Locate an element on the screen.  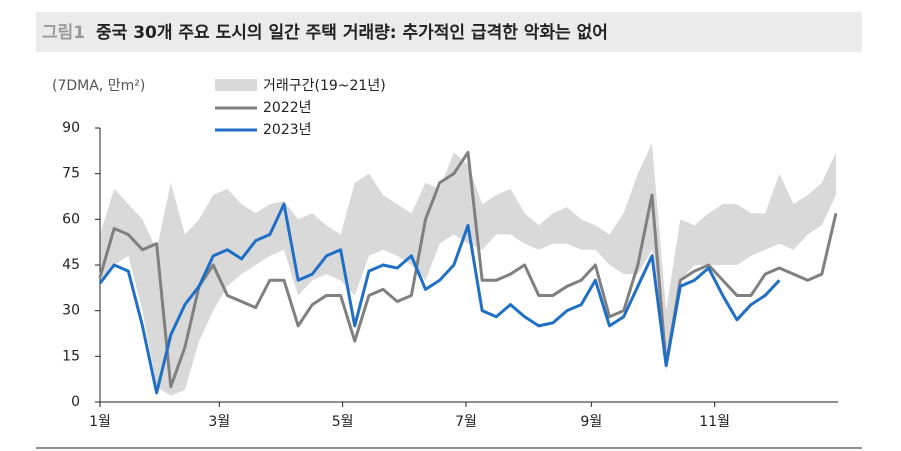
x-tick-label: 11월 is located at coordinates (714, 422).